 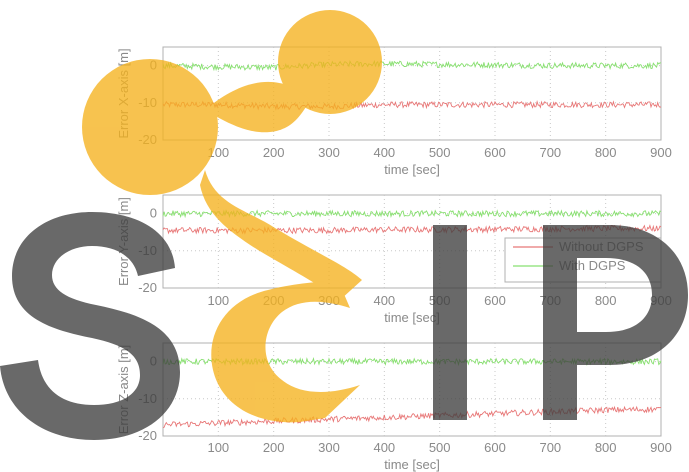 I want to click on series-line-without-dgps, so click(x=412, y=417).